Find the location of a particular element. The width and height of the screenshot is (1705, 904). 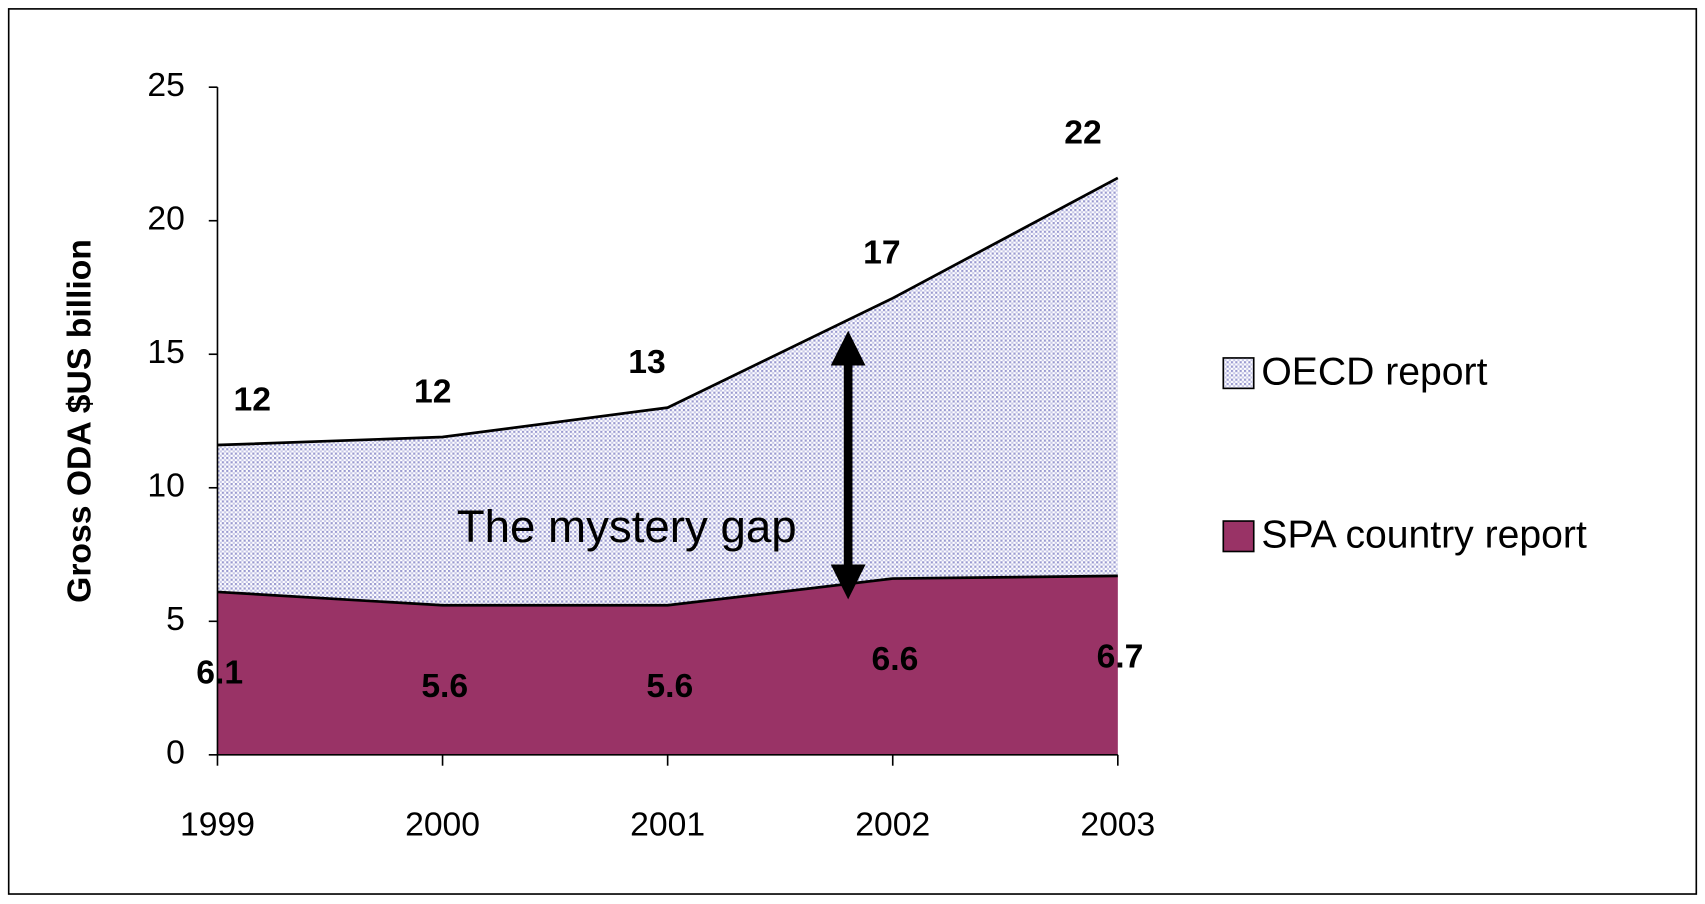

y-tick-label: 20 is located at coordinates (165, 219).